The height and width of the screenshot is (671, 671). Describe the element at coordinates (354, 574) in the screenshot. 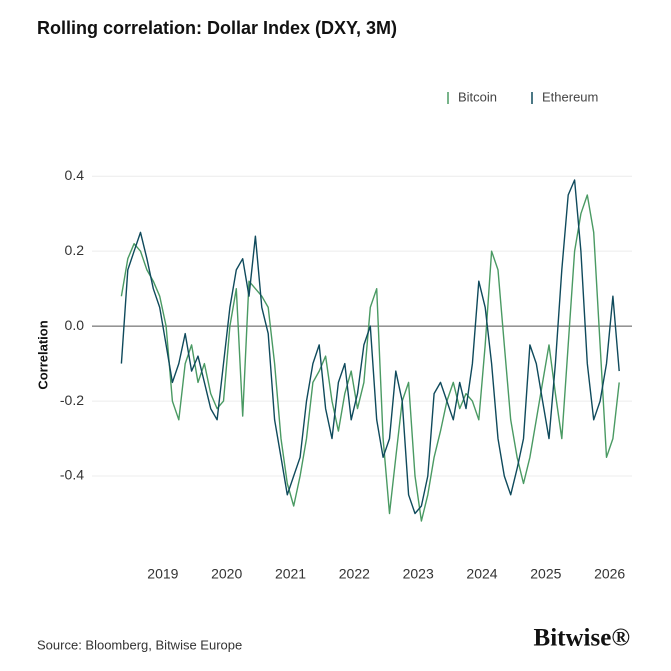

I see `x-tick-label: 2022` at that location.